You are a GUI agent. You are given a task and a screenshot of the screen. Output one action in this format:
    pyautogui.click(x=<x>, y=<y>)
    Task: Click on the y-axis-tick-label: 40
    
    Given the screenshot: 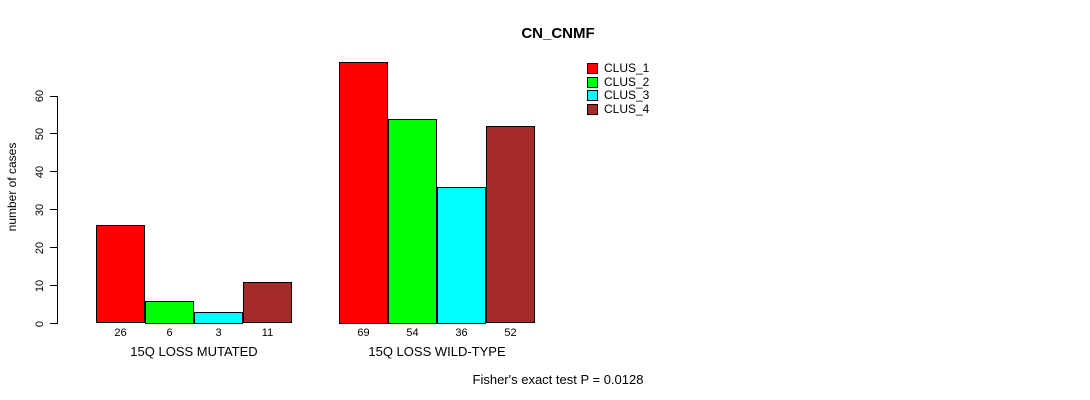 What is the action you would take?
    pyautogui.click(x=40, y=171)
    